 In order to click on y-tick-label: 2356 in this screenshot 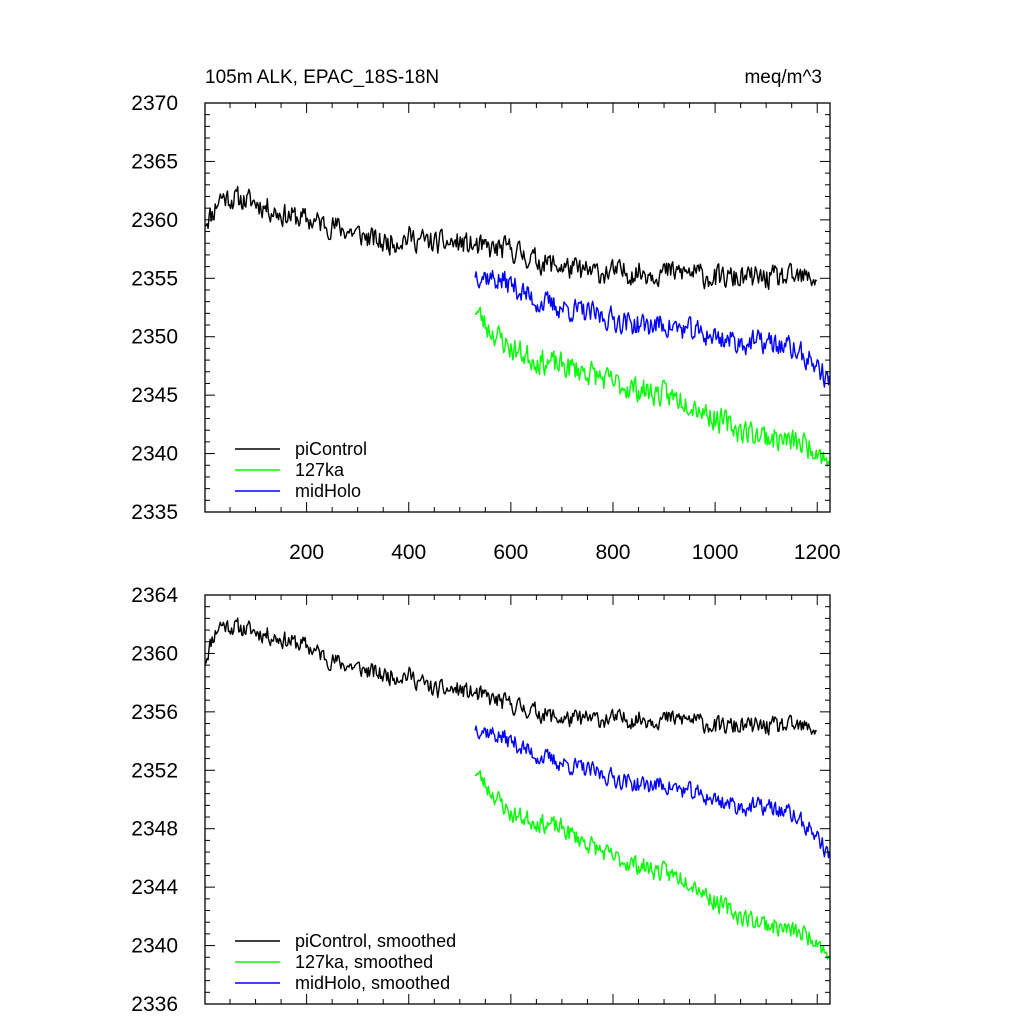, I will do `click(154, 712)`.